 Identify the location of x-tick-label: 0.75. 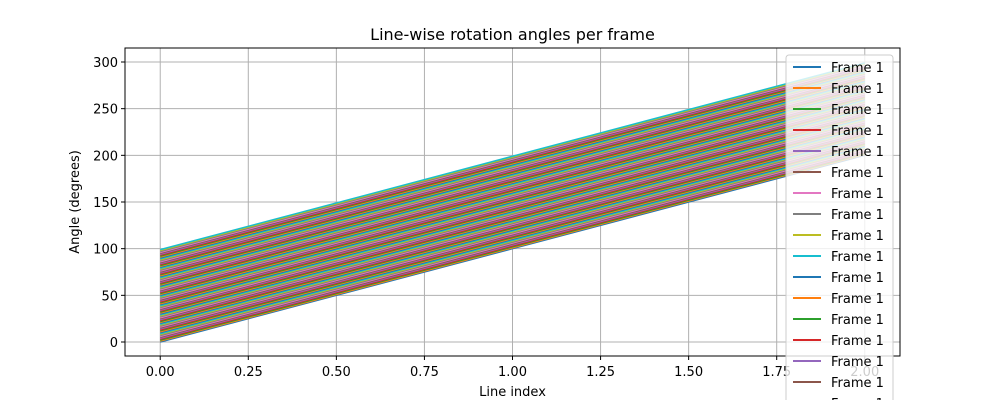
(424, 372).